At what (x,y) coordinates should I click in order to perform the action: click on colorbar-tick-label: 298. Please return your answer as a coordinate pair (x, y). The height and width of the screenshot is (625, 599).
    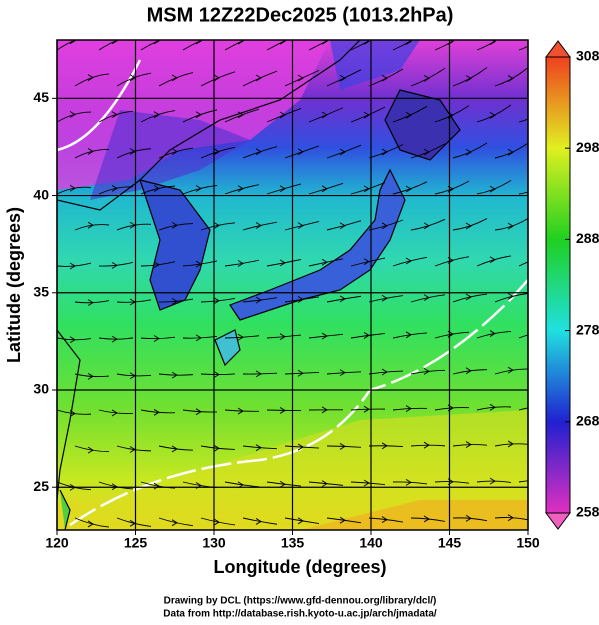
    Looking at the image, I should click on (587, 147).